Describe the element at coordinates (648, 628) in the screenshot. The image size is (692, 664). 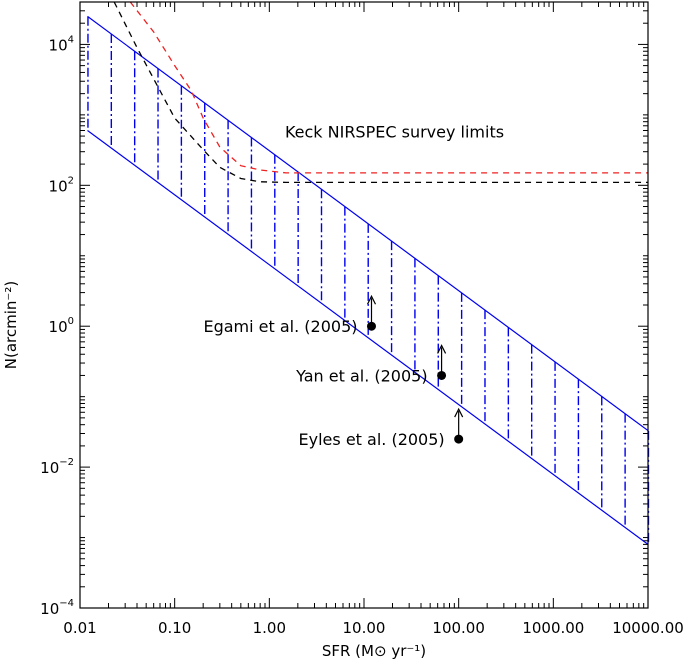
I see `x-tick-label: 10000.00` at that location.